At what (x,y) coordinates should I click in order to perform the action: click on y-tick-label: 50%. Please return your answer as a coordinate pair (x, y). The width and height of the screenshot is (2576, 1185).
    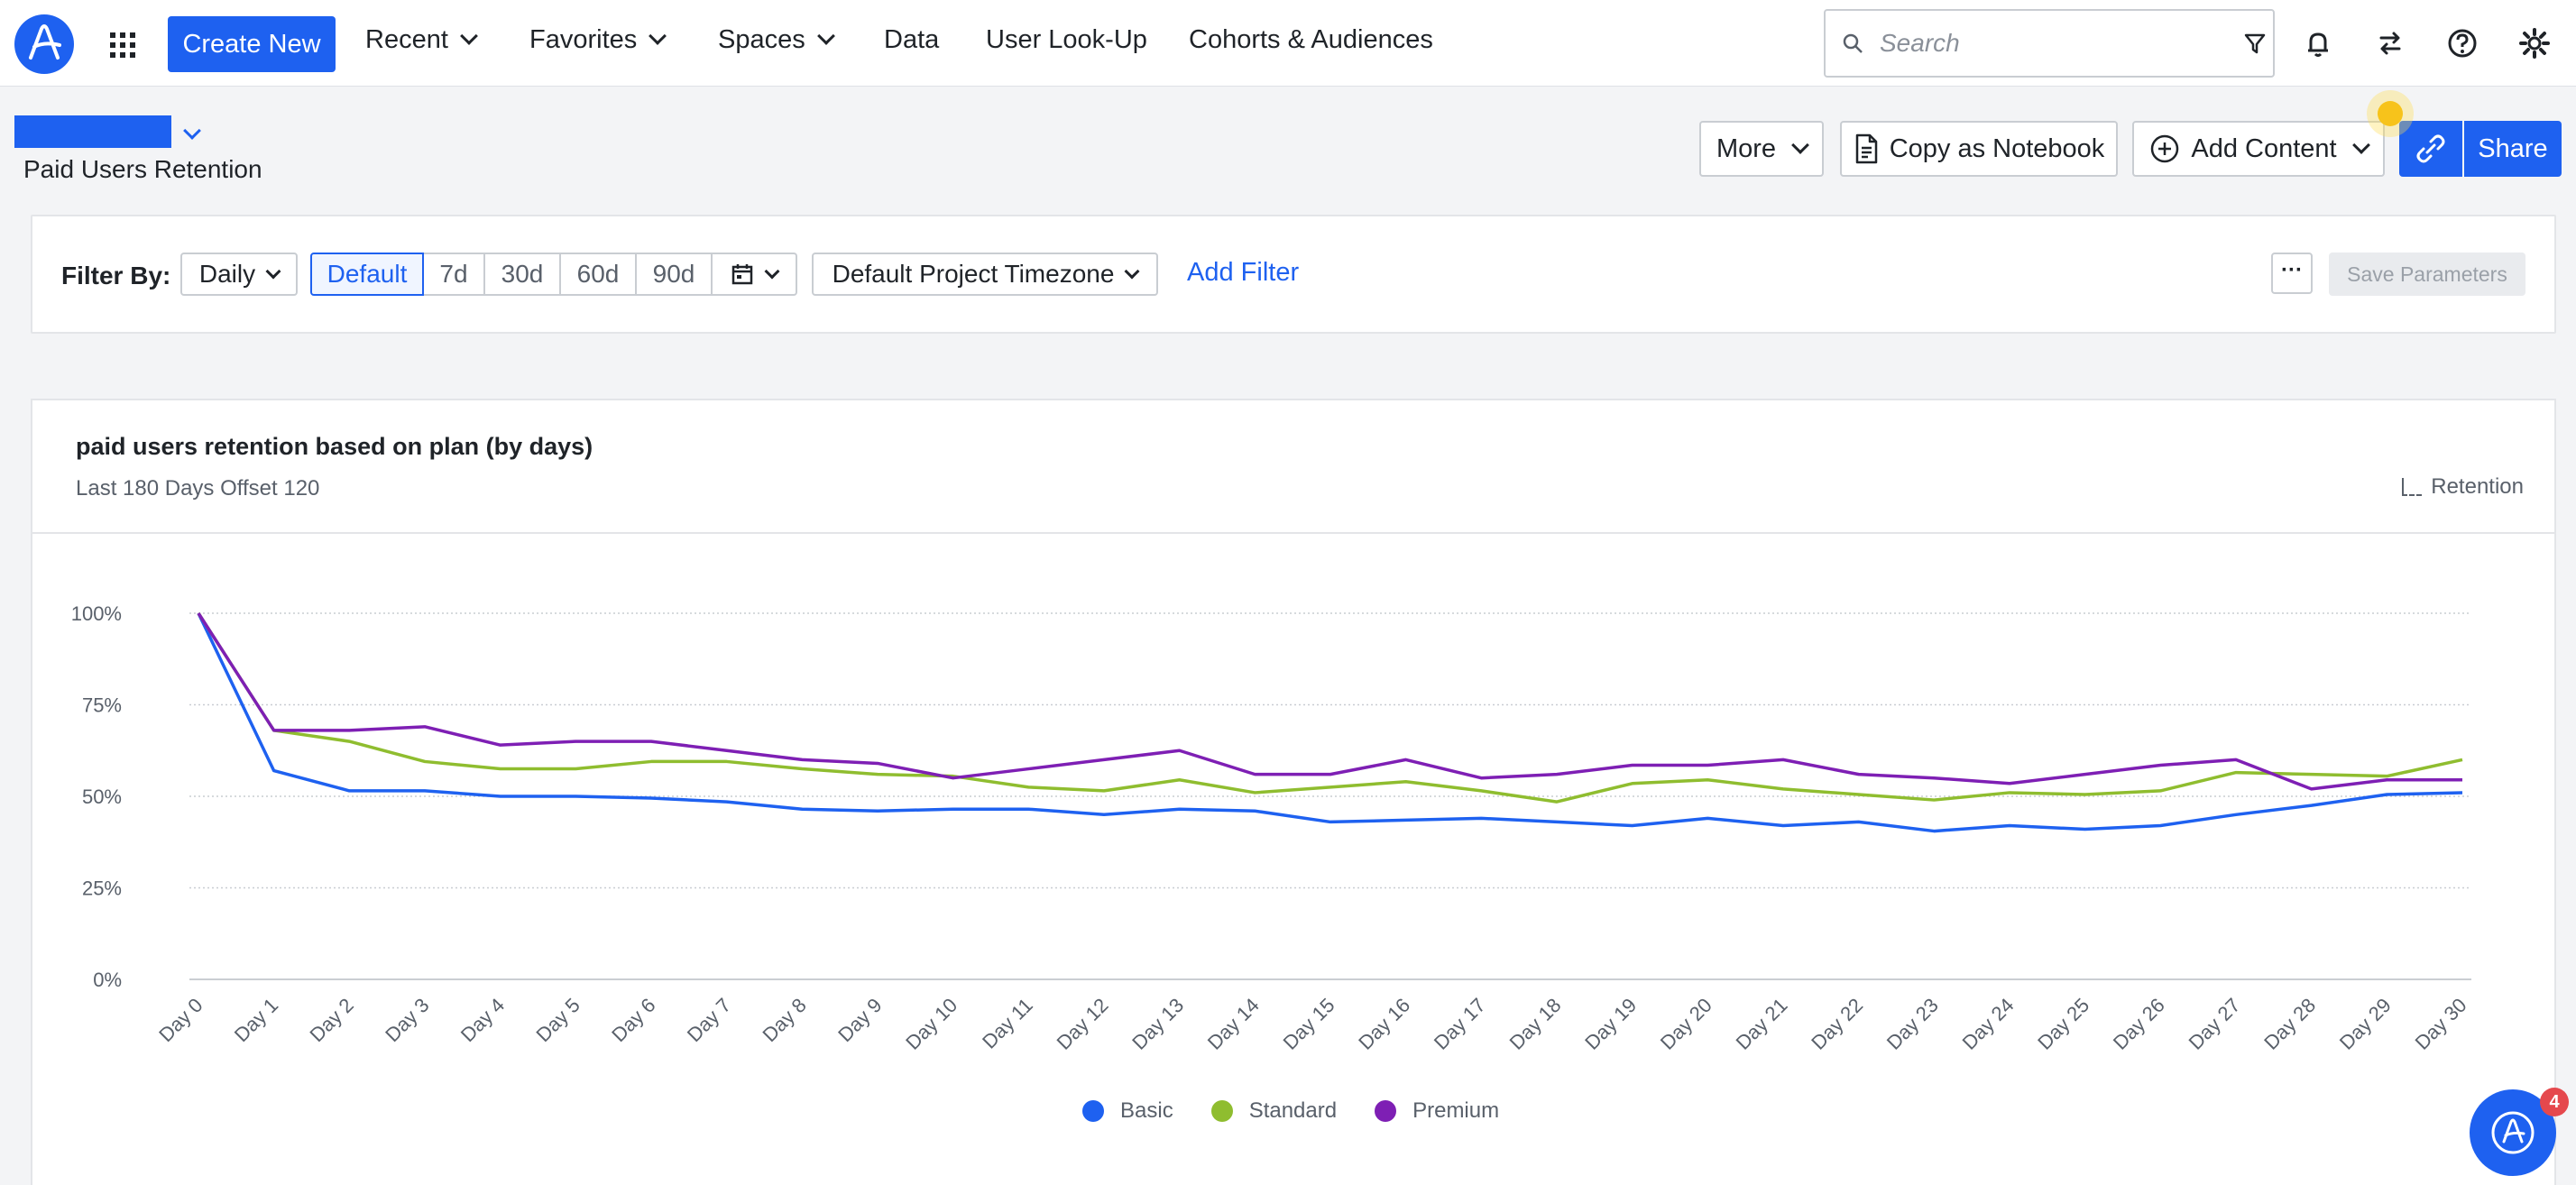
    Looking at the image, I should click on (102, 796).